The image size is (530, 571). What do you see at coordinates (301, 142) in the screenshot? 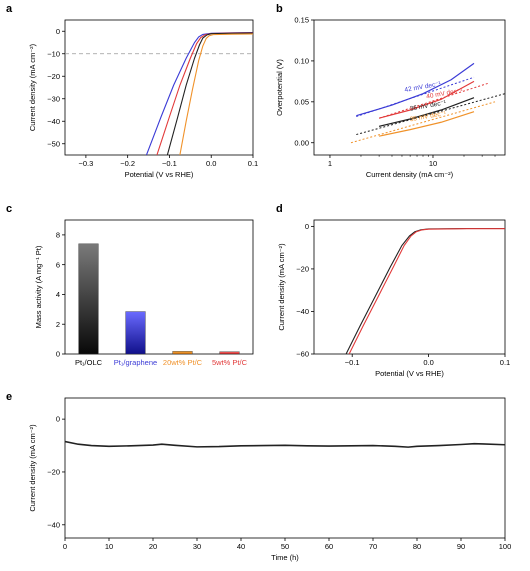
I see `y-tick-label: 0.00` at bounding box center [301, 142].